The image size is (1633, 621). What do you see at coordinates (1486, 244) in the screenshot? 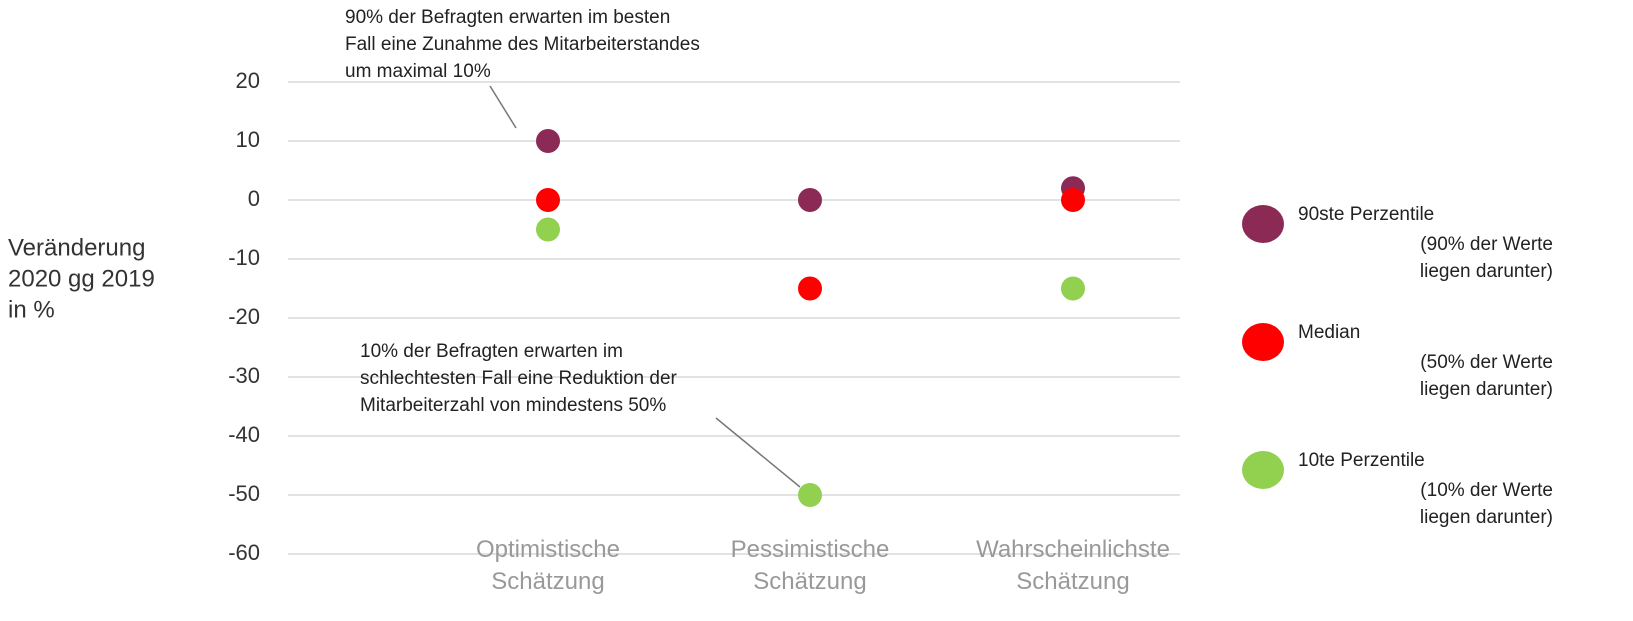
I see `legend-note: (90% der Werte` at bounding box center [1486, 244].